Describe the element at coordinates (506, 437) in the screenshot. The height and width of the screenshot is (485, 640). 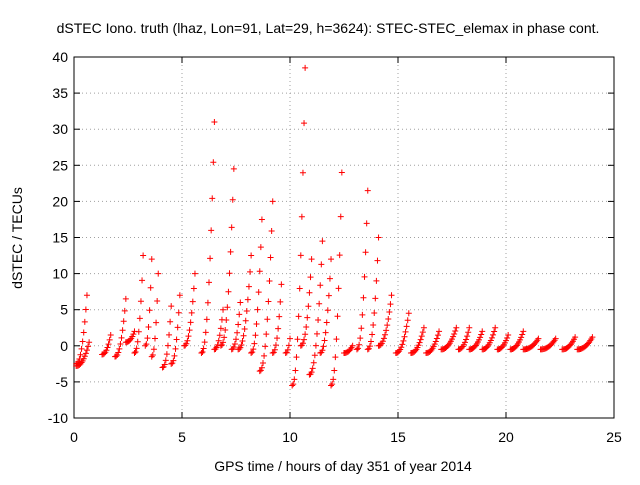
I see `x-tick-label: 20` at that location.